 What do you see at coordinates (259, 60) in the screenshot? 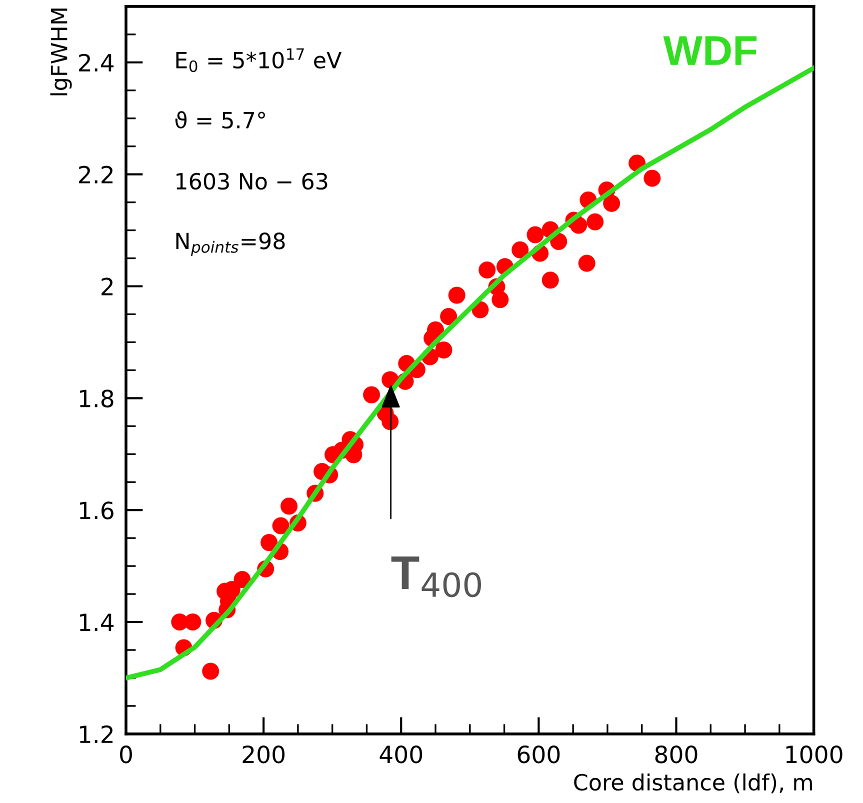
I see `annotation: E$_{0}$ = 5*10$^{17}$ eV` at bounding box center [259, 60].